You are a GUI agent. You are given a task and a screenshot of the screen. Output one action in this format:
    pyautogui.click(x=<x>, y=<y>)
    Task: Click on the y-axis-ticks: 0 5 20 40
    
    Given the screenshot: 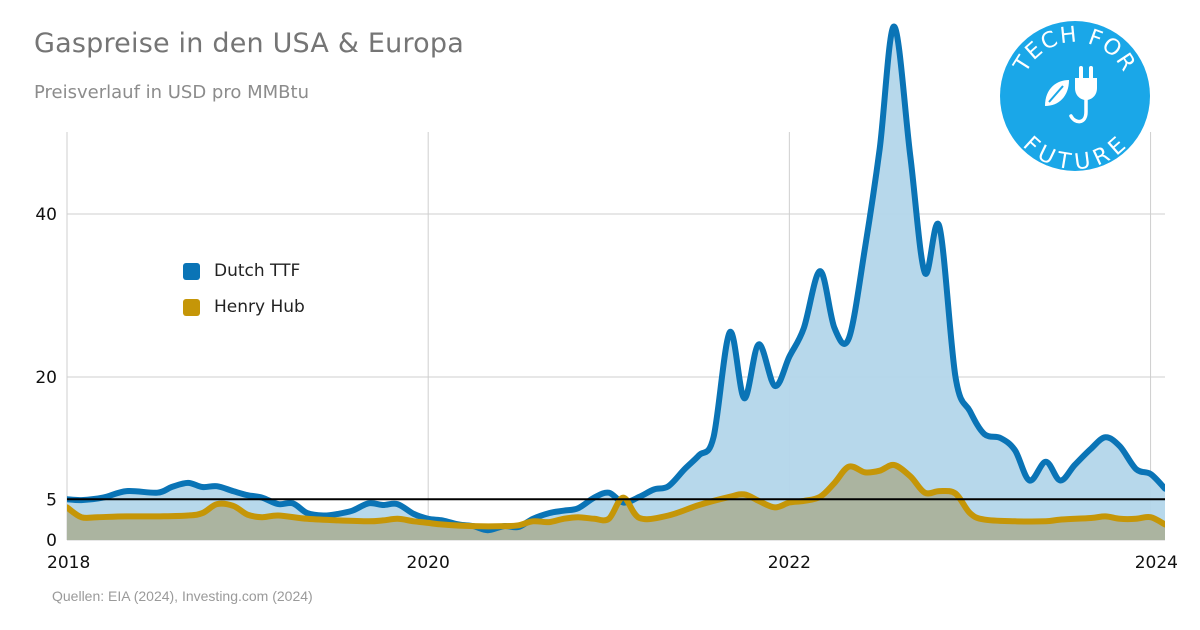 What is the action you would take?
    pyautogui.click(x=46, y=378)
    